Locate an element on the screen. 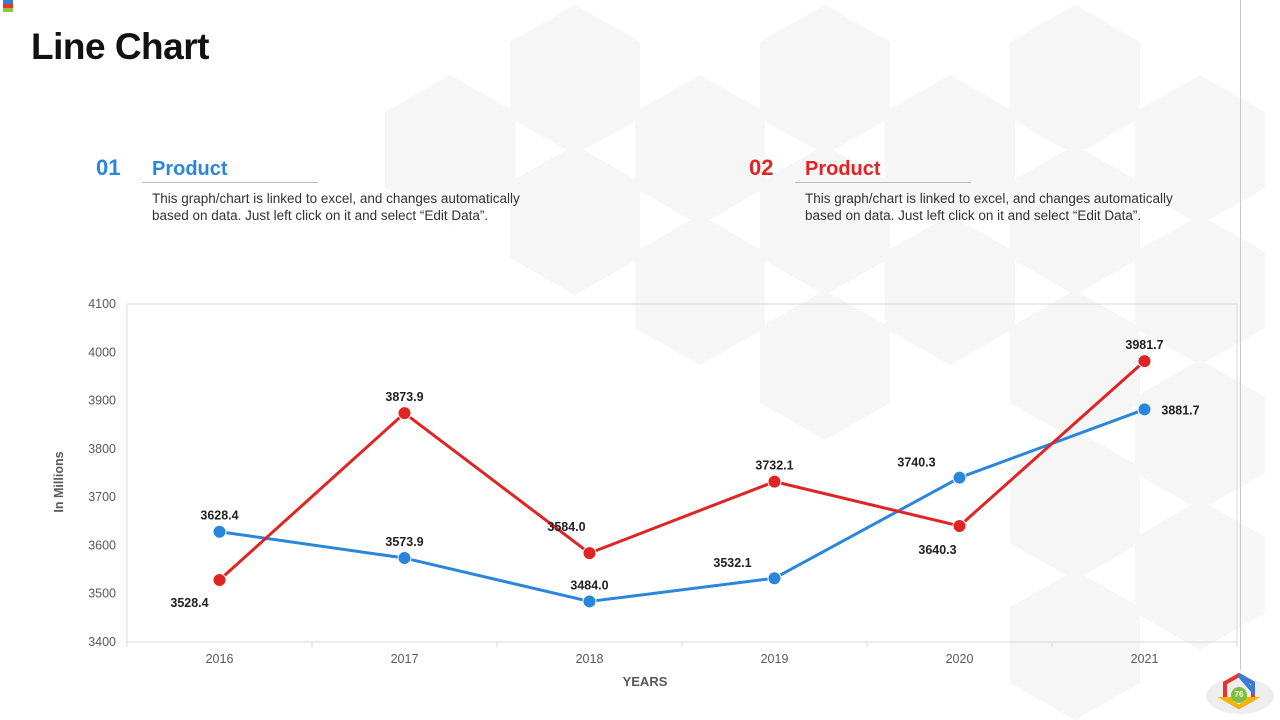  x-tick-label: 2020 is located at coordinates (960, 659).